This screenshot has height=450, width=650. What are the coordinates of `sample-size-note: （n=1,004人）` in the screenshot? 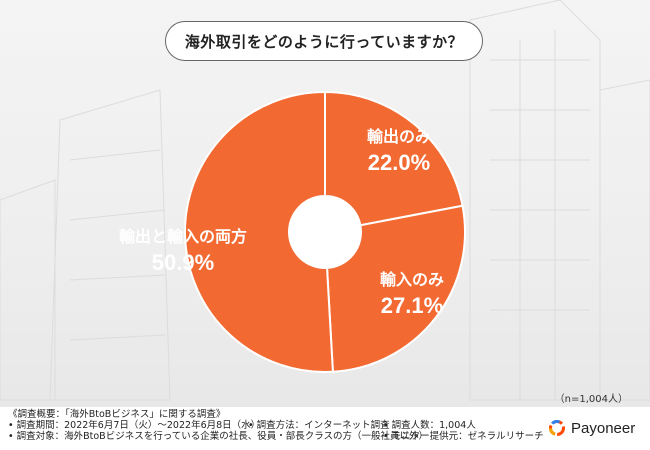 It's located at (591, 399).